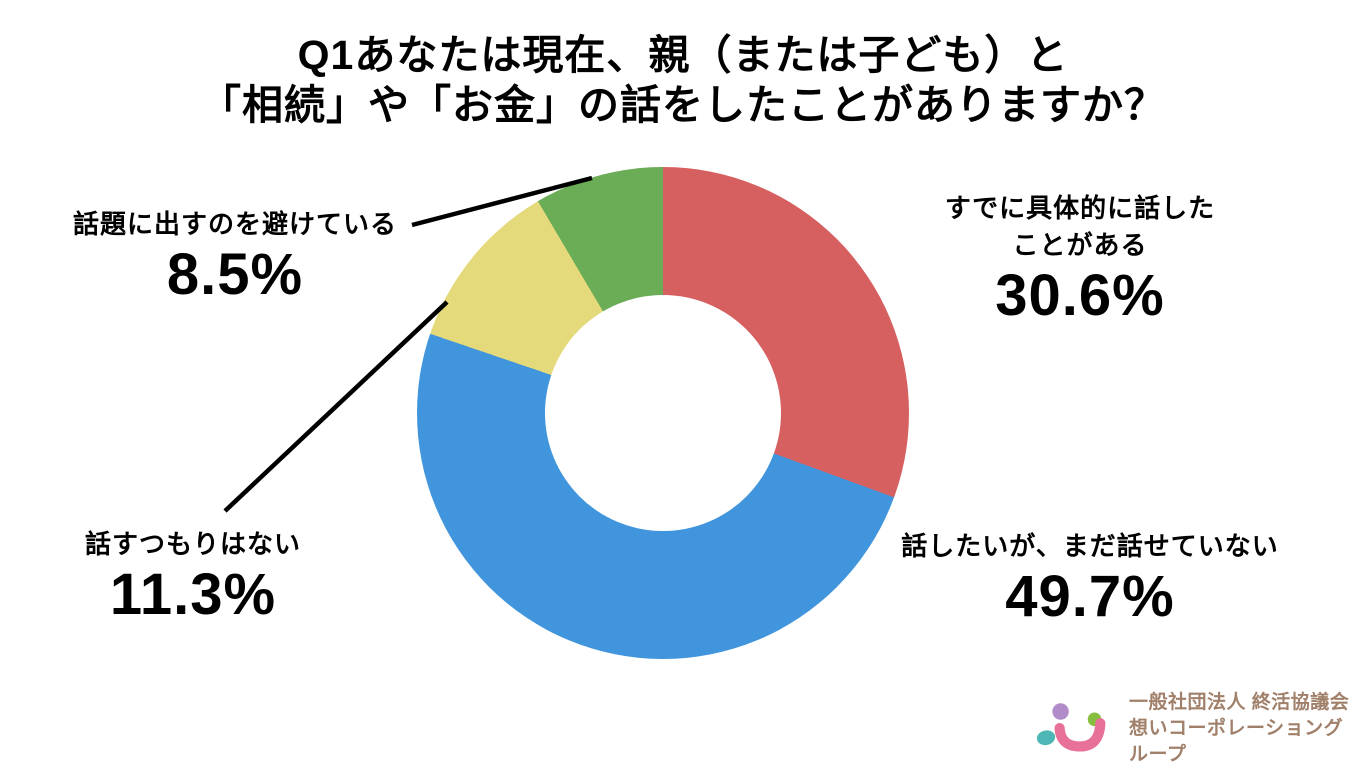  Describe the element at coordinates (1071, 727) in the screenshot. I see `company-logo-icon` at that location.